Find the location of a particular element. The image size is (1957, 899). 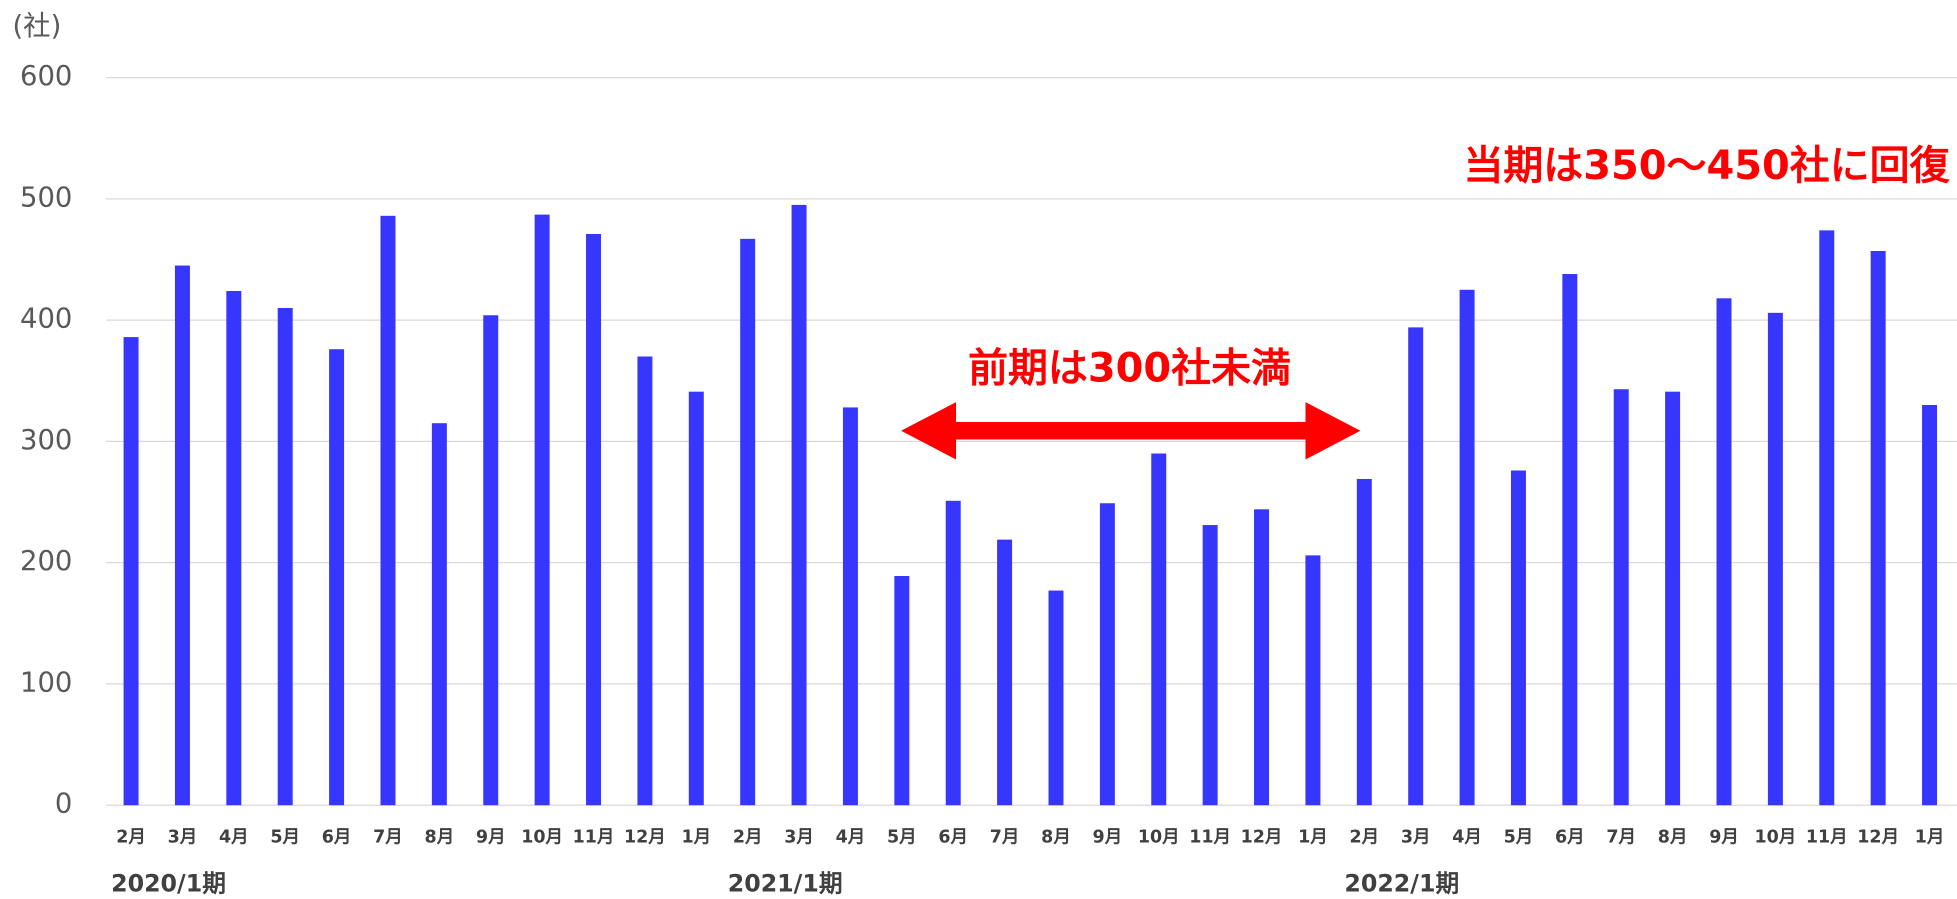

y-tick-label: 400 is located at coordinates (46, 319).